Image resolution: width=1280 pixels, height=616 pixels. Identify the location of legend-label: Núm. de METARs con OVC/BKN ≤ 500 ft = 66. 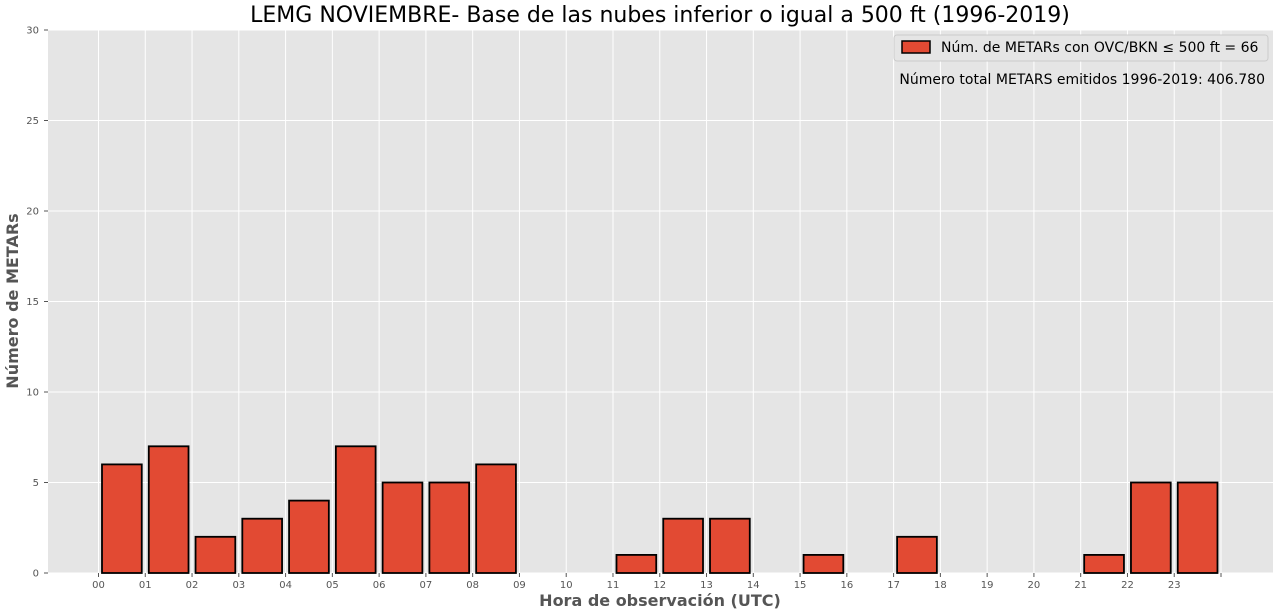
(1099, 48).